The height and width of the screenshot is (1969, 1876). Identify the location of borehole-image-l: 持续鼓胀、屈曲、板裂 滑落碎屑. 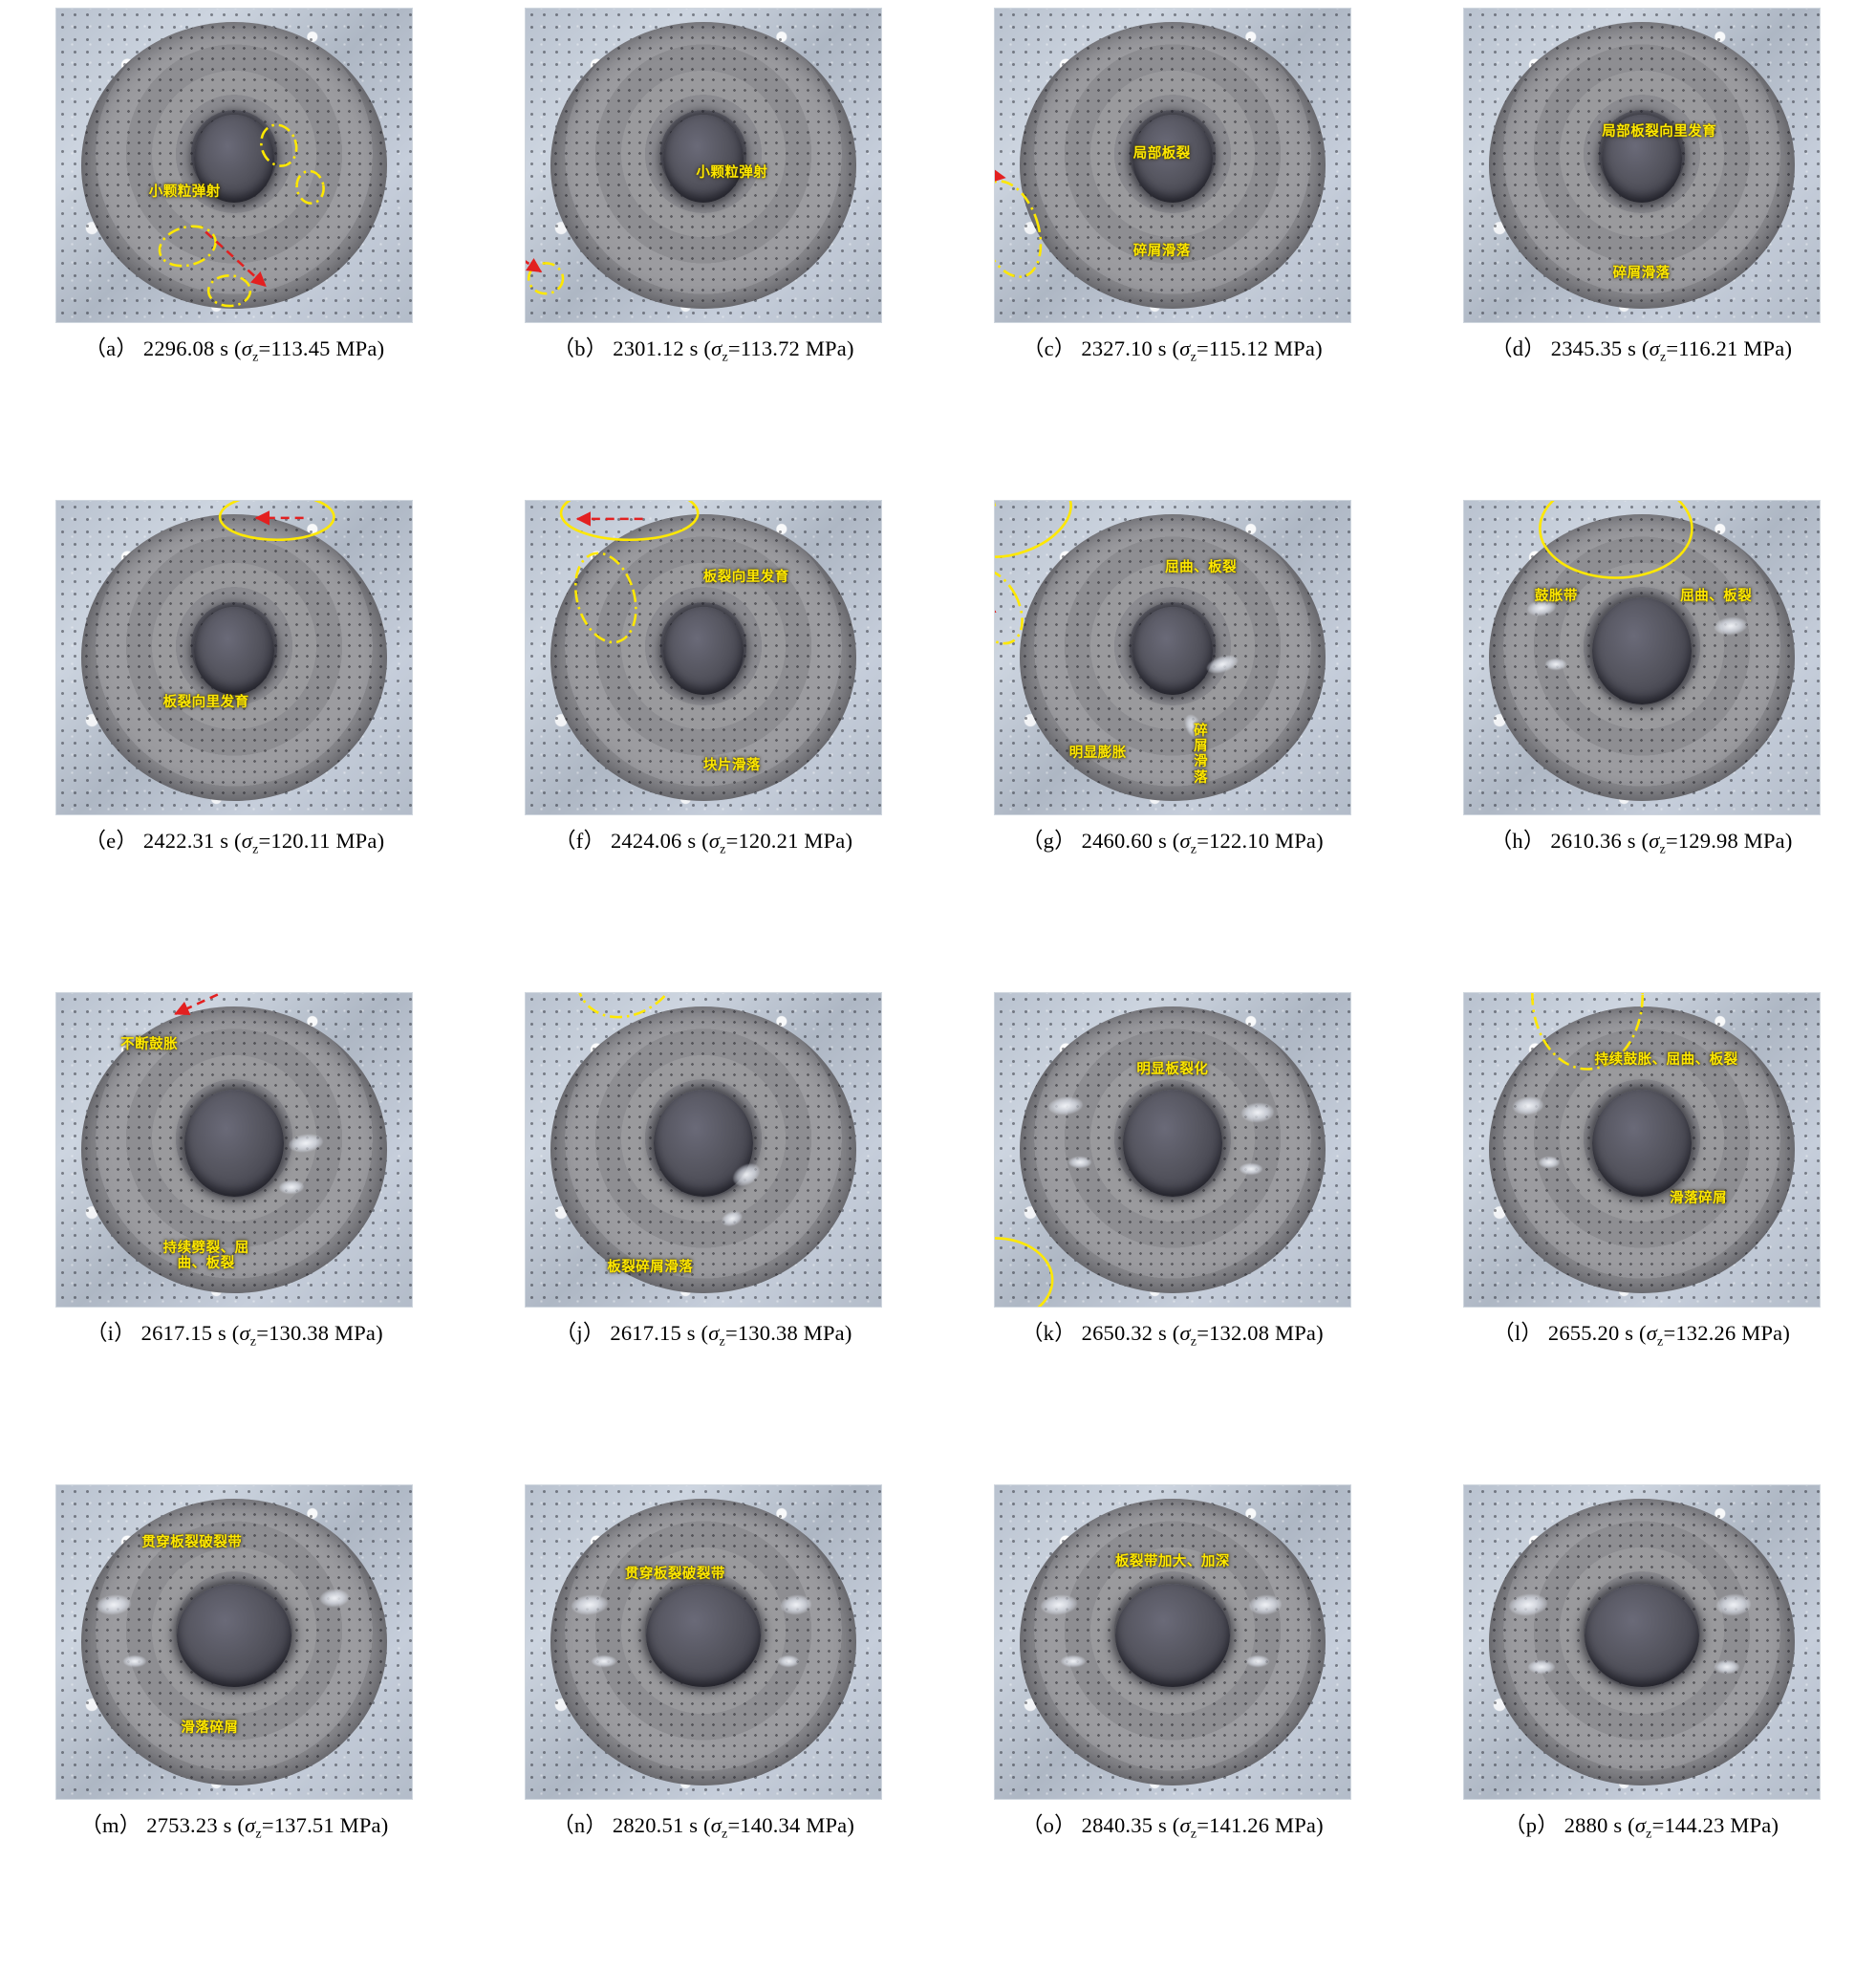
(1641, 1150).